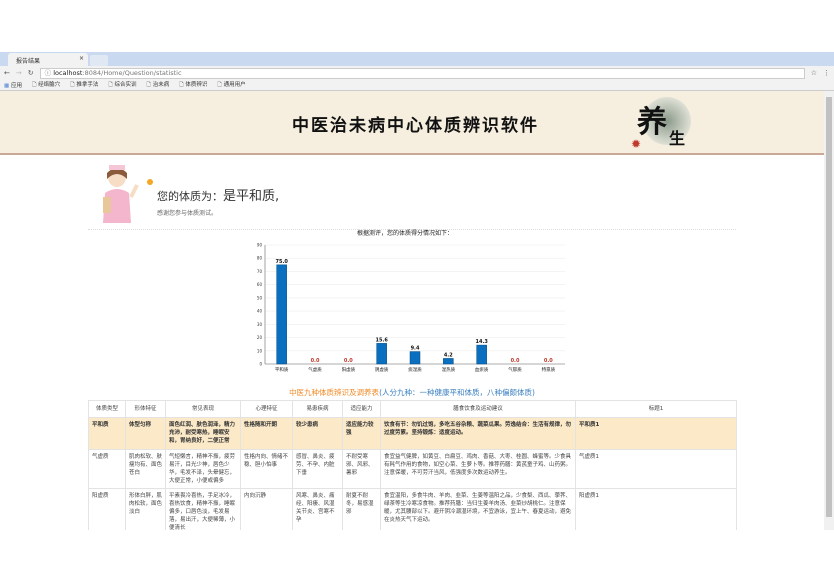  What do you see at coordinates (412, 229) in the screenshot?
I see `divider` at bounding box center [412, 229].